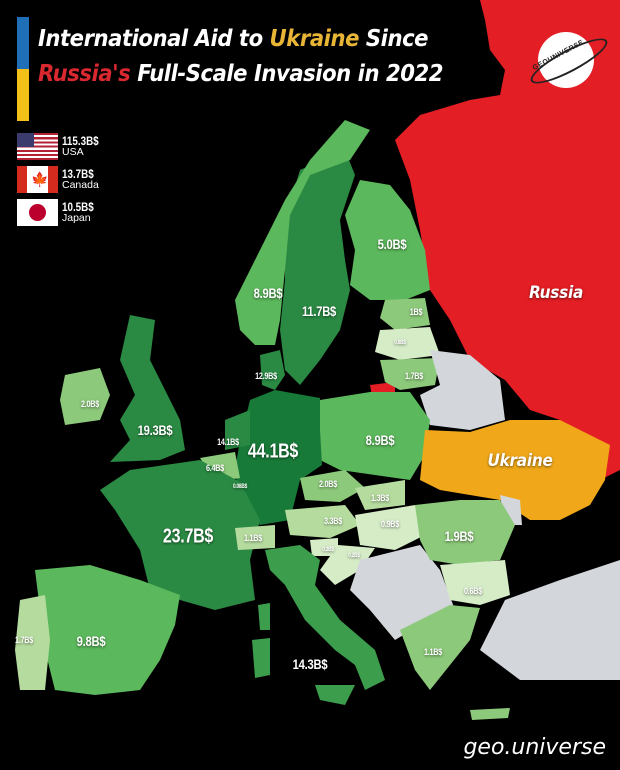 This screenshot has width=620, height=770. What do you see at coordinates (328, 550) in the screenshot?
I see `value-slovenia: 0.3B$` at bounding box center [328, 550].